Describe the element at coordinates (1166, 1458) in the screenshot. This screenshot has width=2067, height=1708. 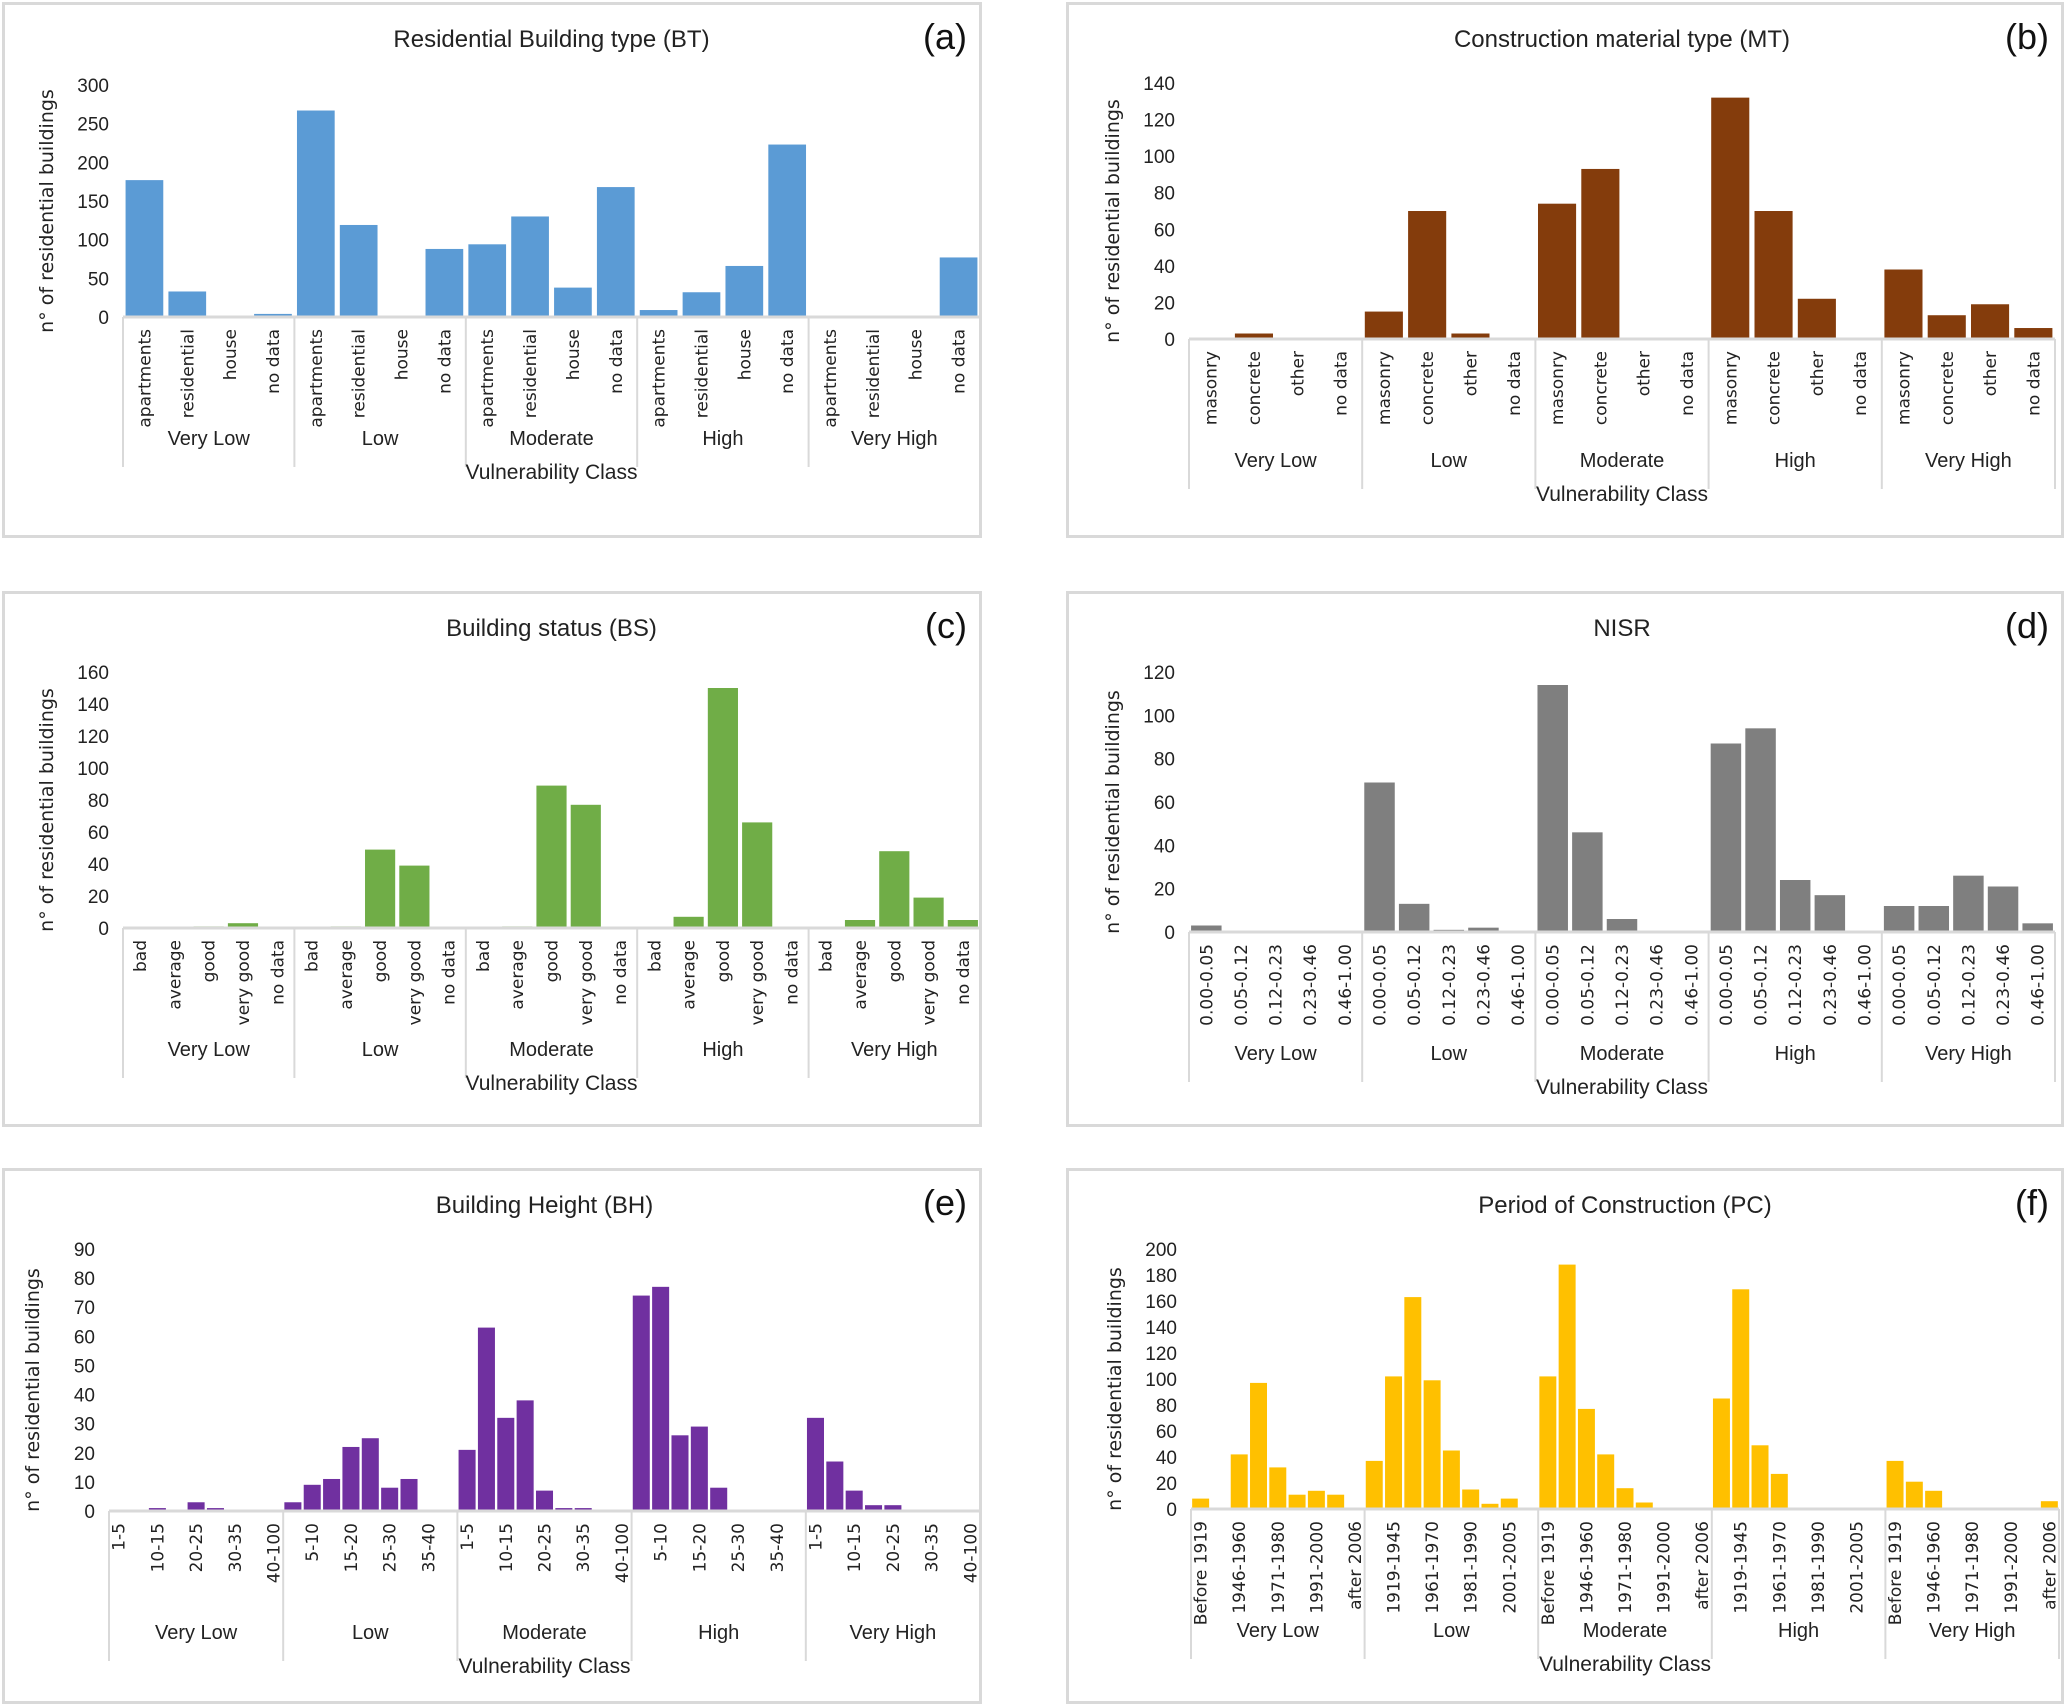
I see `y-tick-label: 40` at that location.